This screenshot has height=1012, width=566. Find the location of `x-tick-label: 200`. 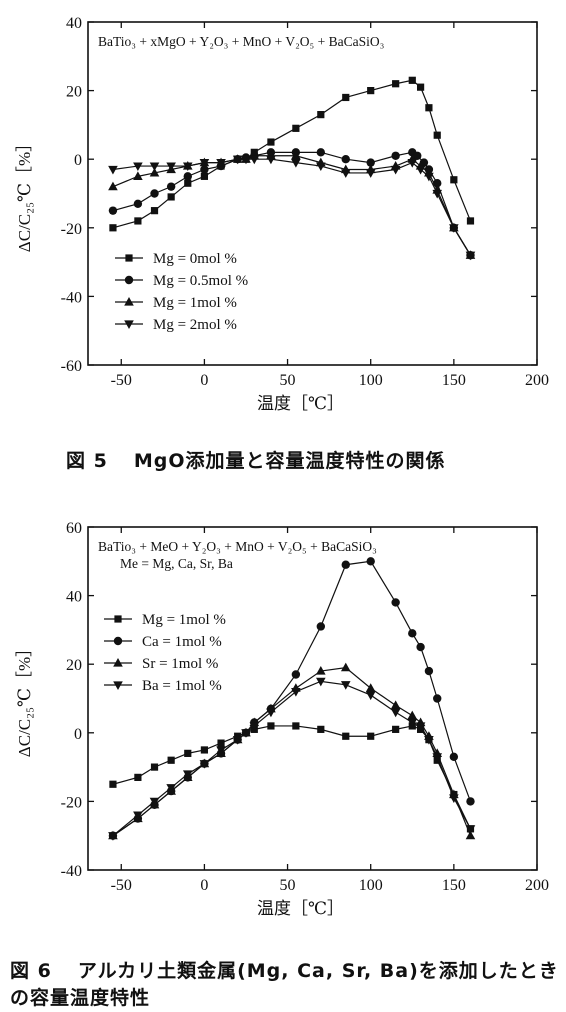

x-tick-label: 200 is located at coordinates (537, 885).